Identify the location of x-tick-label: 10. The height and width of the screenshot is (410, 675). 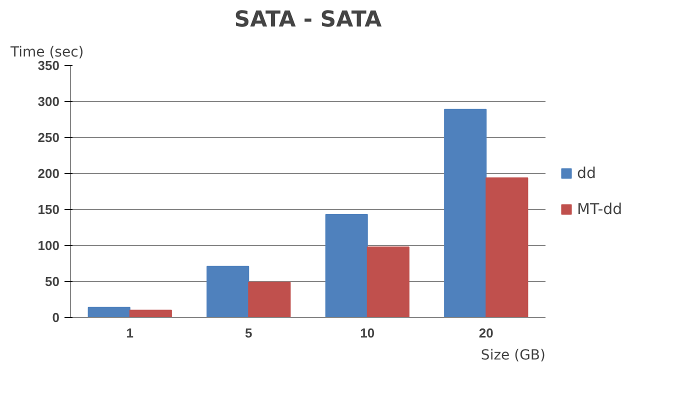
(367, 333).